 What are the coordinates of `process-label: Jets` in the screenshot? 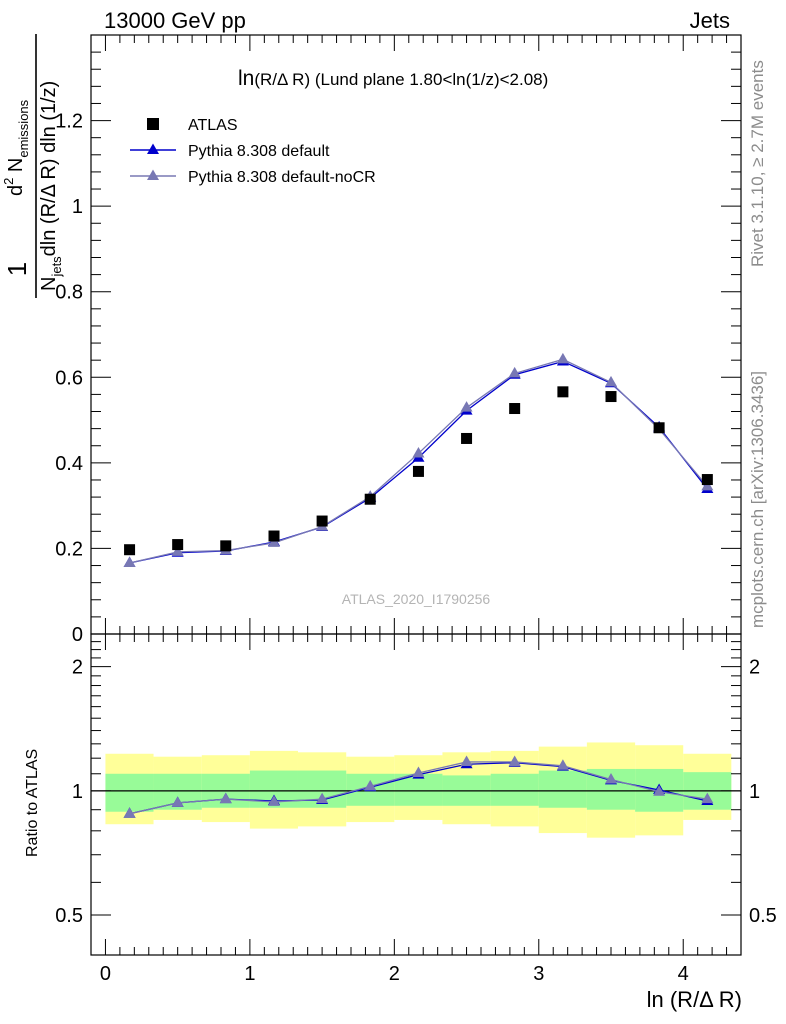 It's located at (710, 20).